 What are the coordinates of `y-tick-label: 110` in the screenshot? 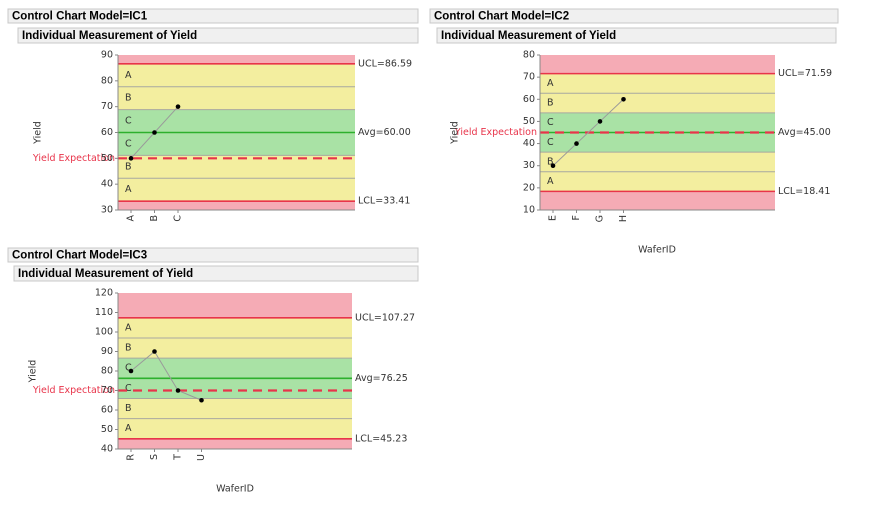 It's located at (104, 312).